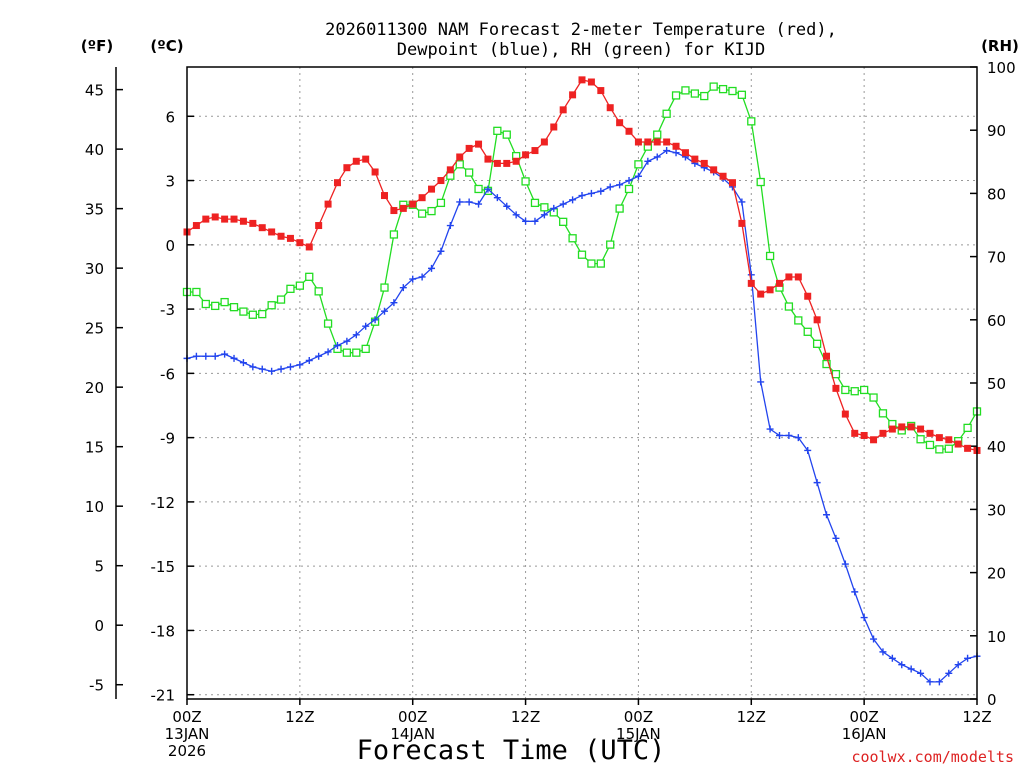  What do you see at coordinates (167, 374) in the screenshot?
I see `celsius-tick-label: -6` at bounding box center [167, 374].